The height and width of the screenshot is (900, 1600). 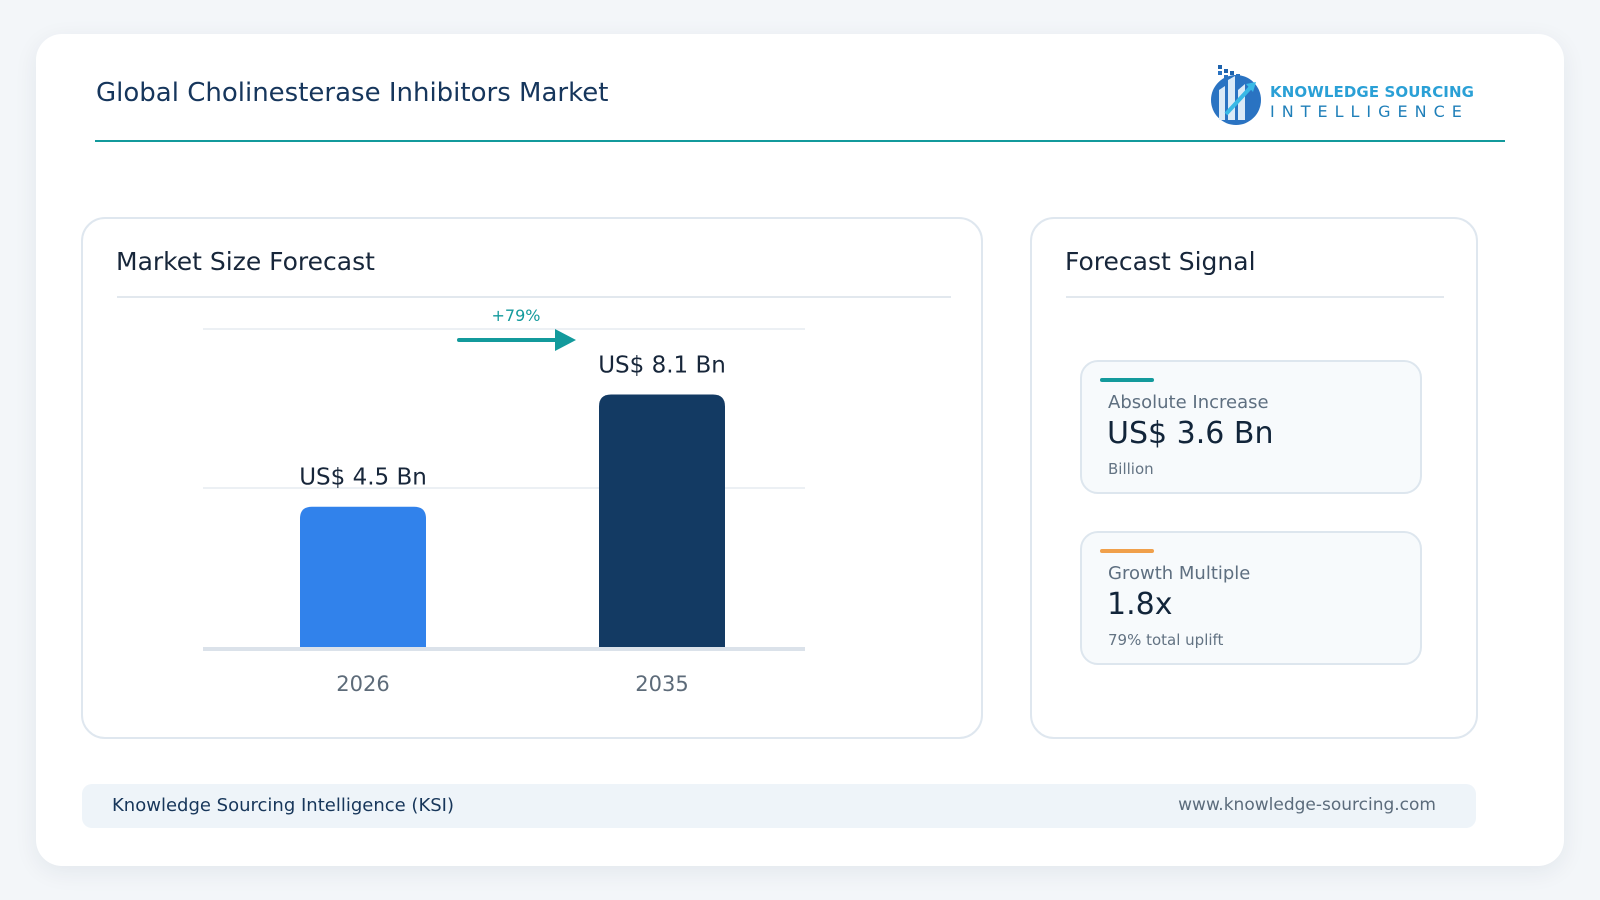 What do you see at coordinates (1369, 111) in the screenshot?
I see `logo-text-line2: INTELLIGENCE` at bounding box center [1369, 111].